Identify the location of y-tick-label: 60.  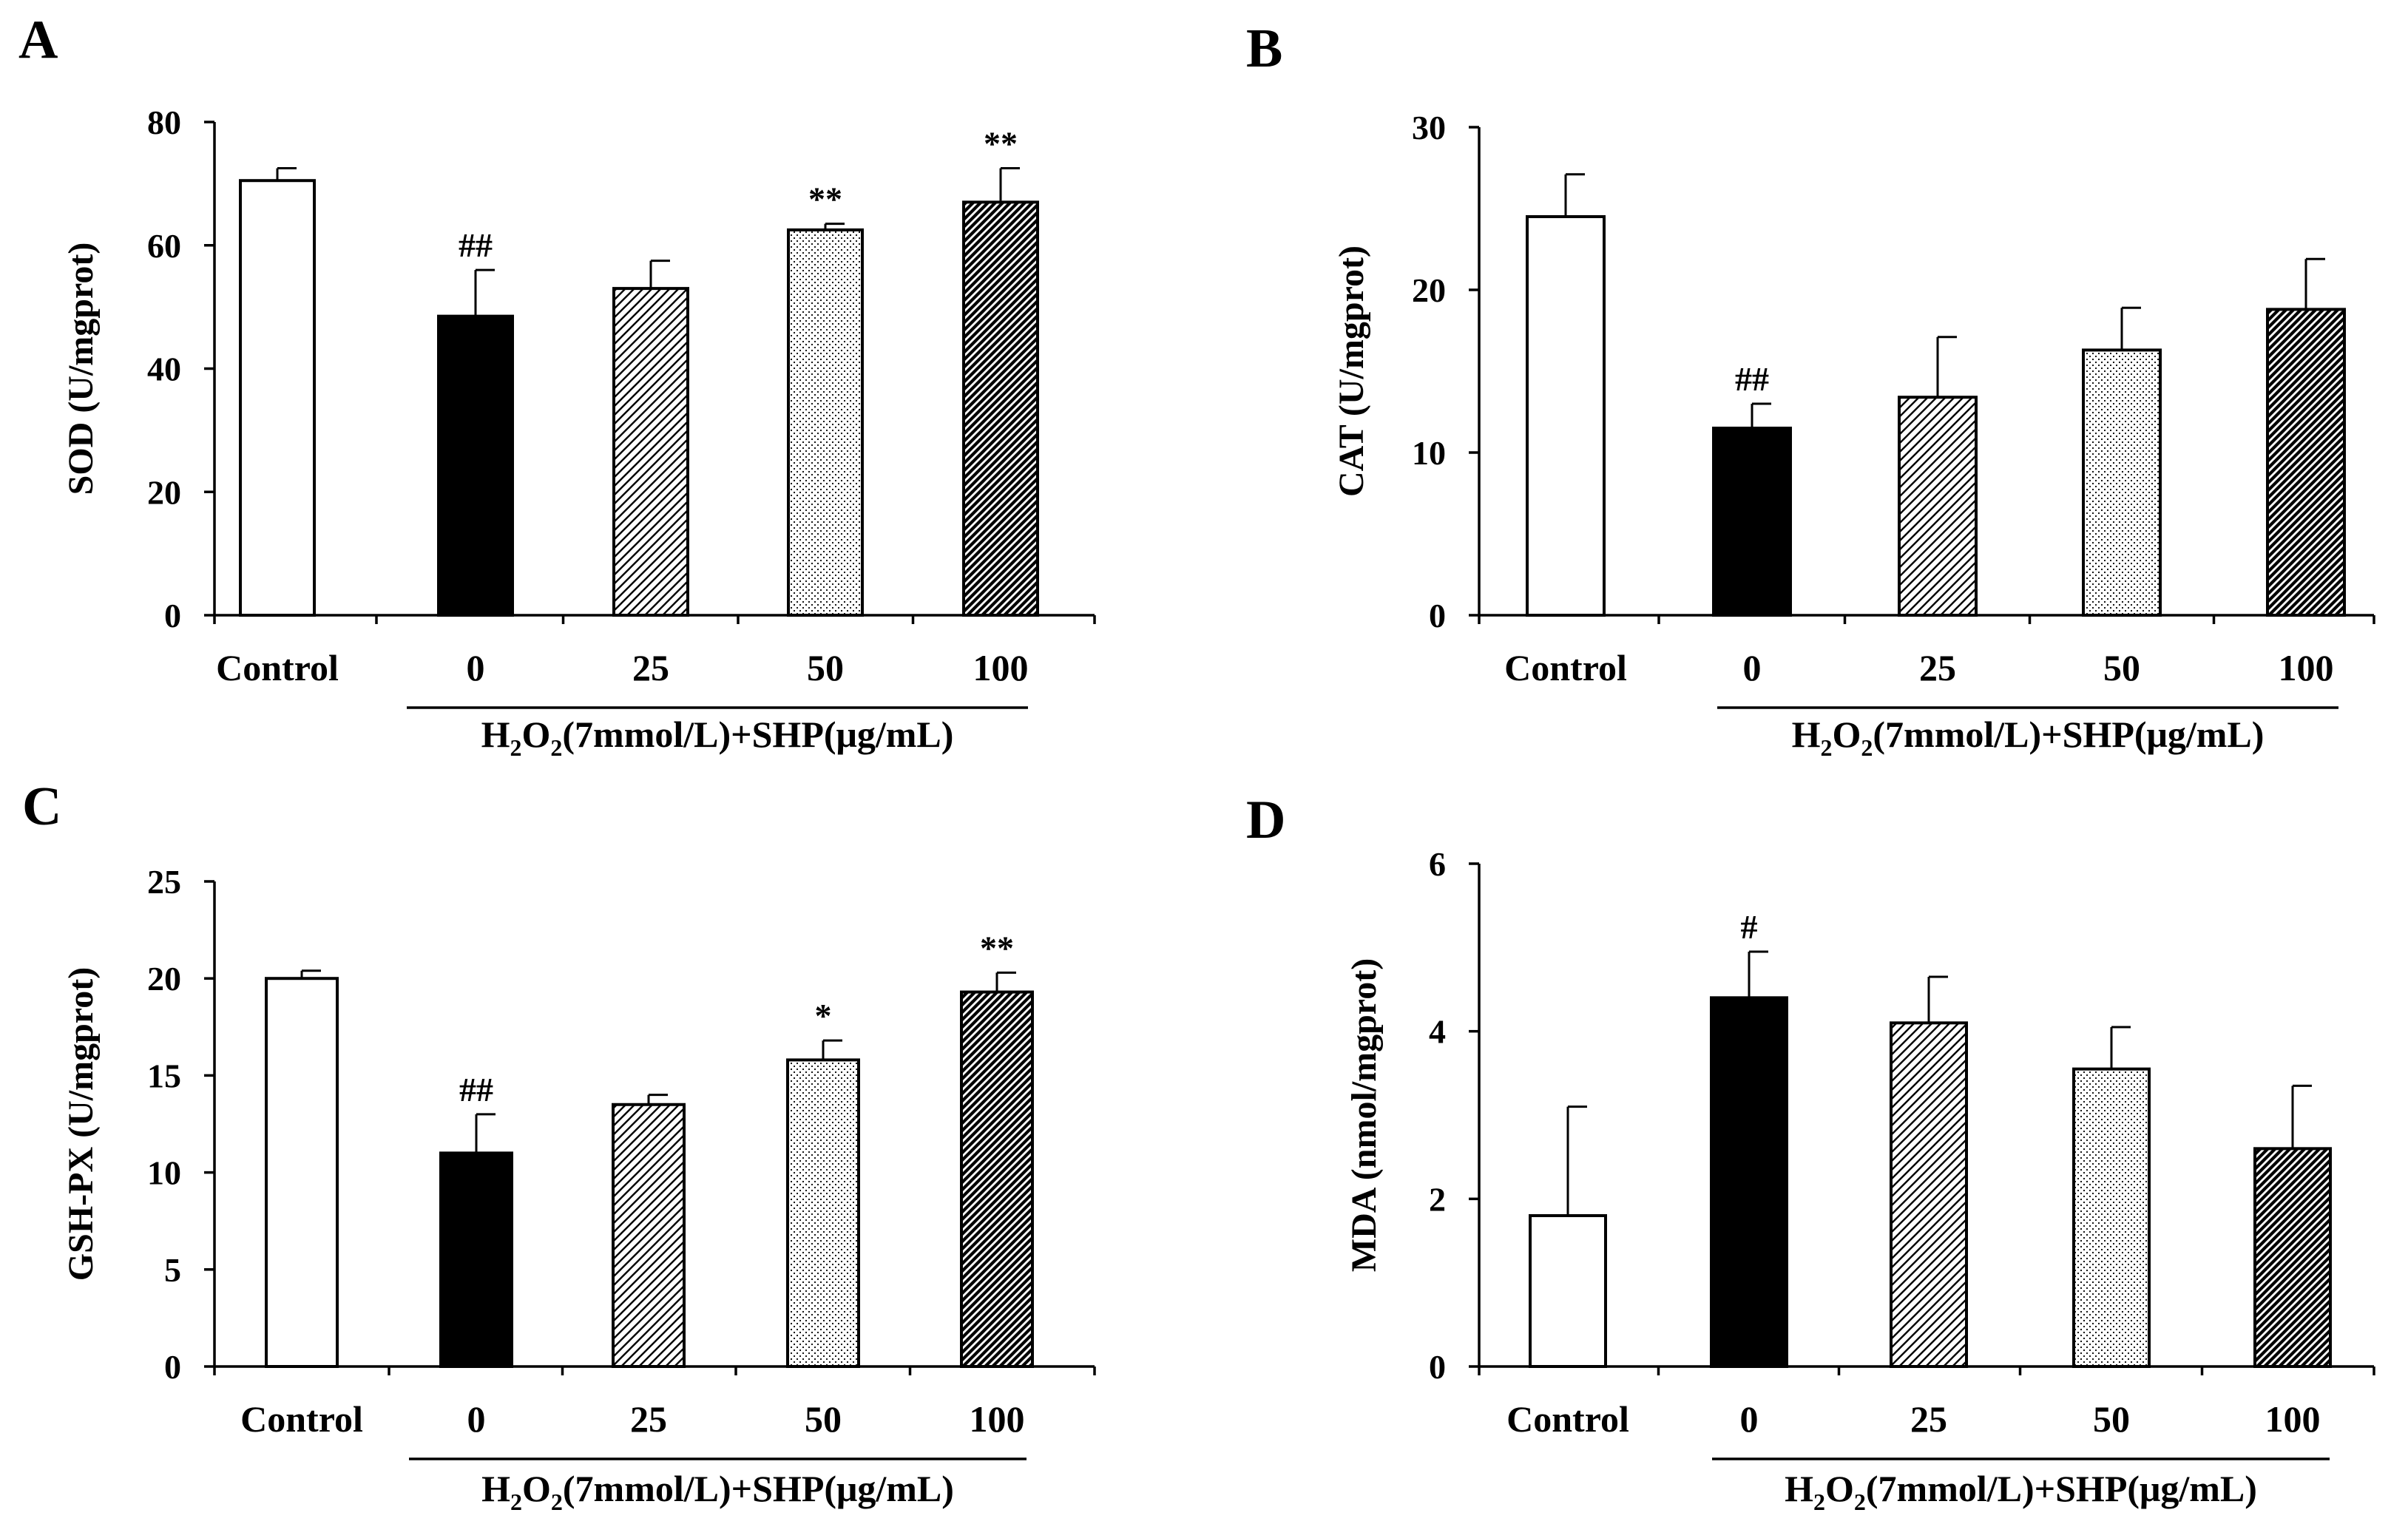
(164, 246).